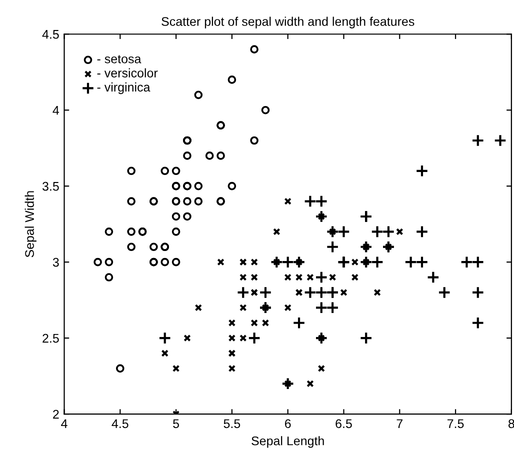 This screenshot has height=455, width=514. What do you see at coordinates (176, 423) in the screenshot?
I see `x-tick-label: 5` at bounding box center [176, 423].